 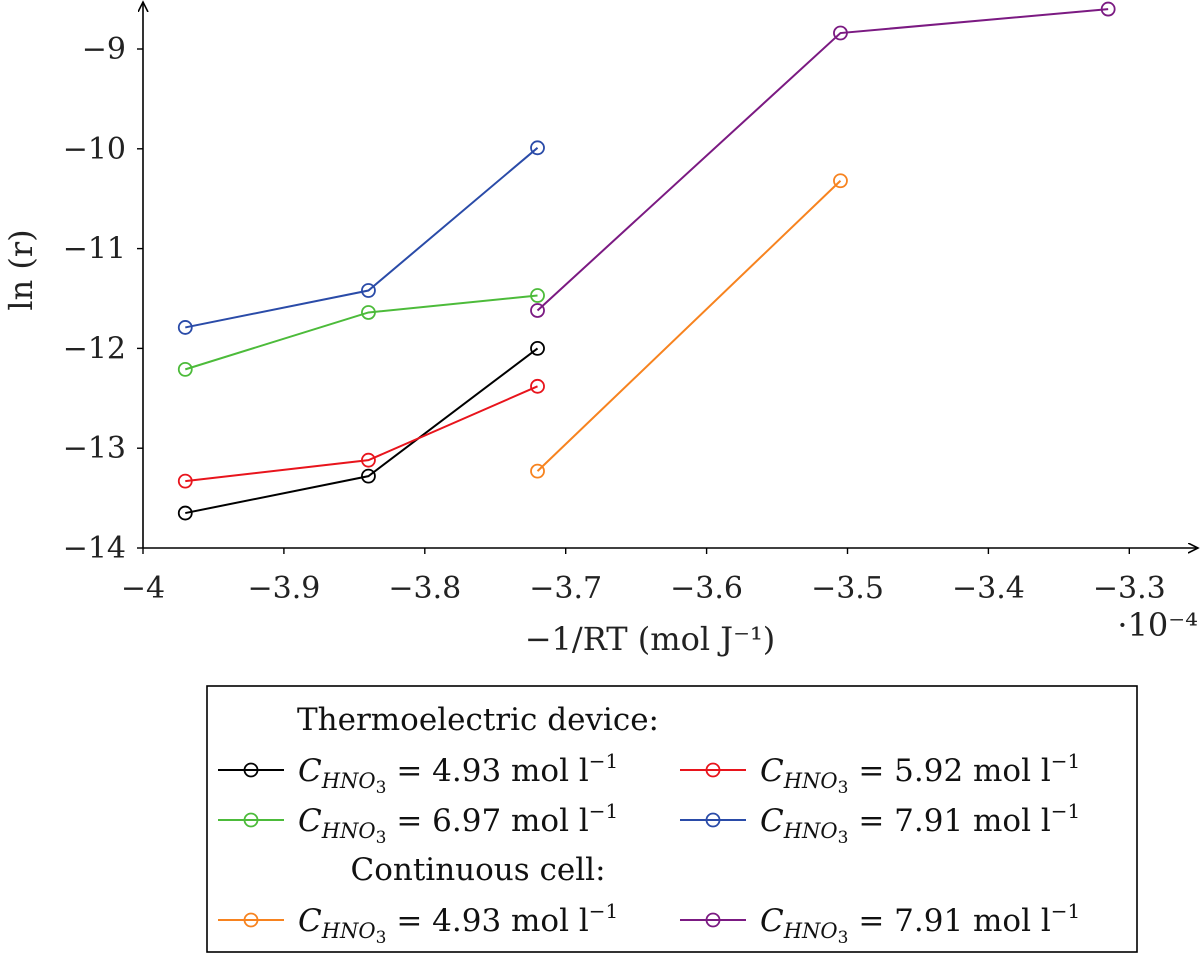 I want to click on legend-group-heading: Thermoelectric device:, so click(x=478, y=720).